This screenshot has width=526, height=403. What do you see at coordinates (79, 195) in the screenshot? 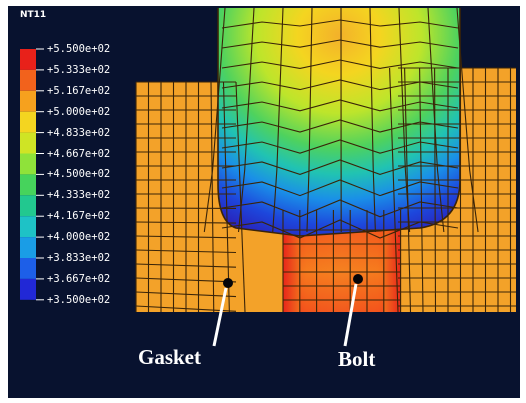
I see `legend-label: +4.333e+02` at bounding box center [79, 195].